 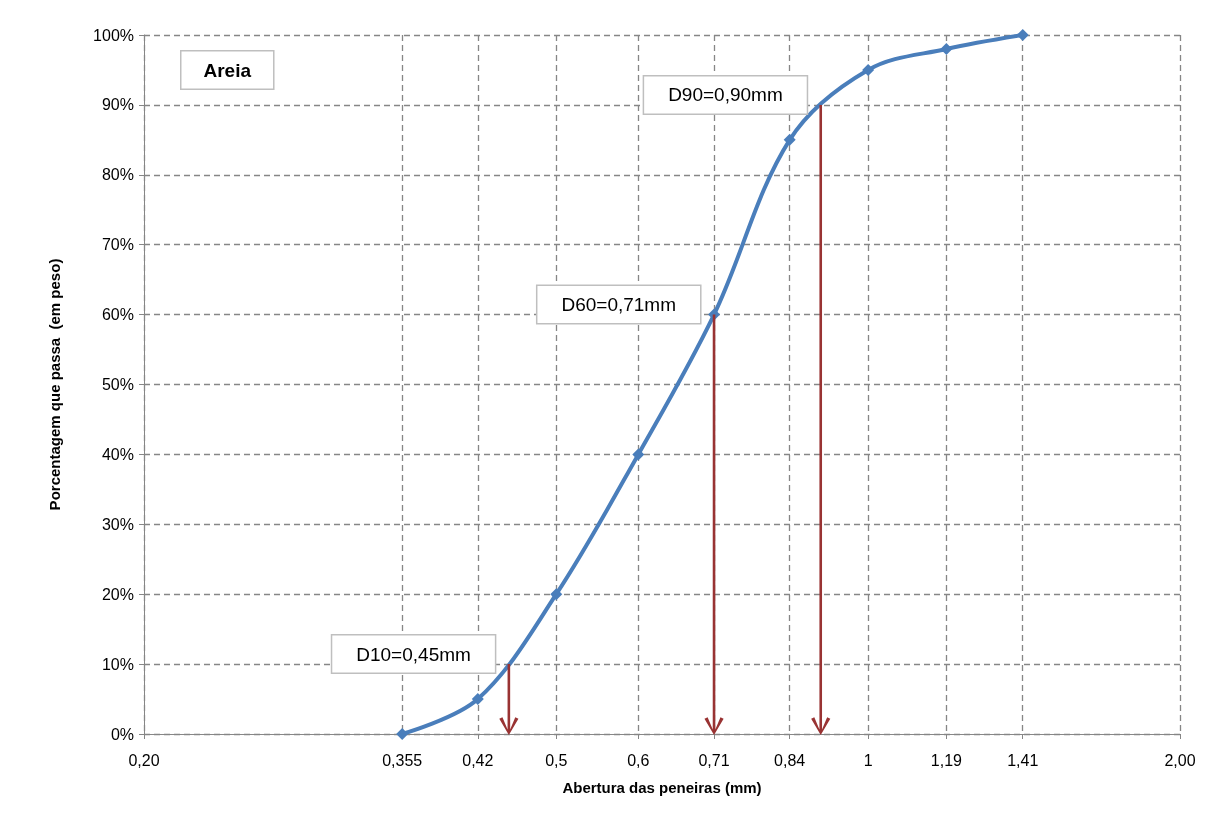 I want to click on y-tick-label: 50%, so click(x=117, y=384).